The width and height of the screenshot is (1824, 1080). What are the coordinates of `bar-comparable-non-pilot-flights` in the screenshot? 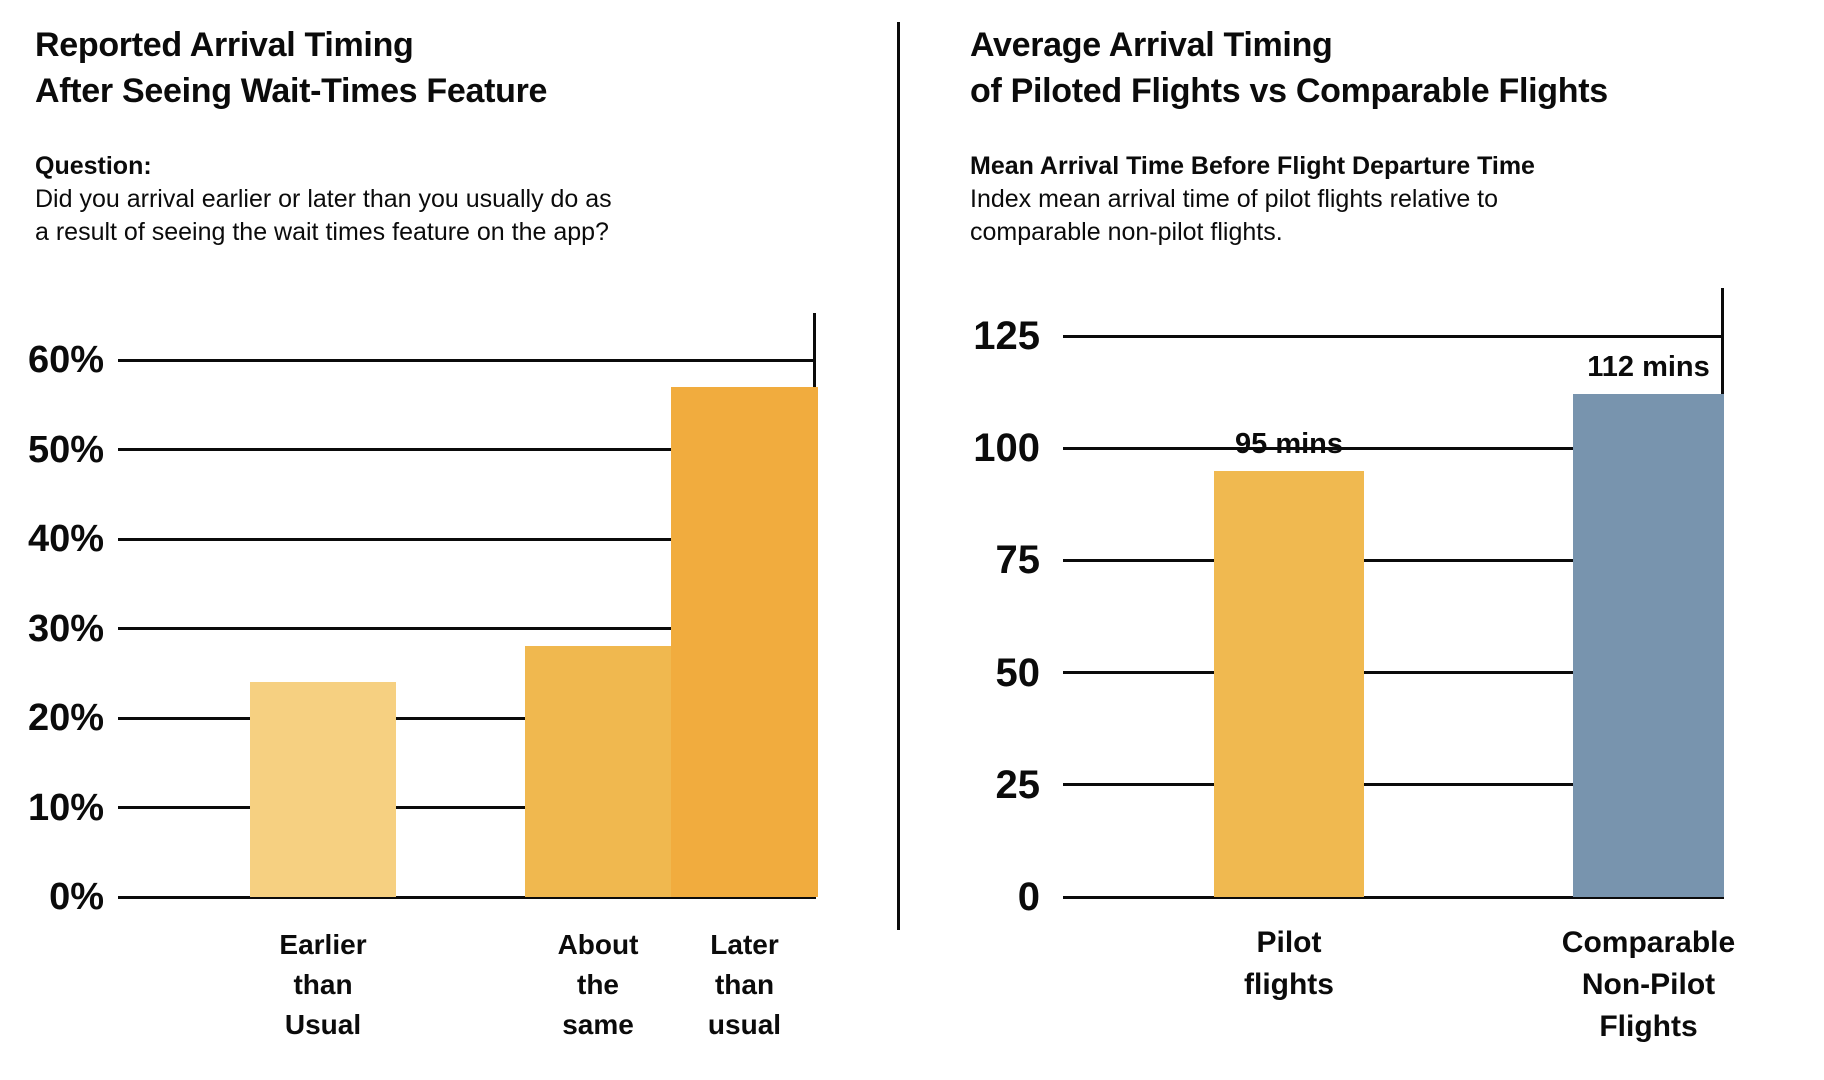 It's located at (1648, 645).